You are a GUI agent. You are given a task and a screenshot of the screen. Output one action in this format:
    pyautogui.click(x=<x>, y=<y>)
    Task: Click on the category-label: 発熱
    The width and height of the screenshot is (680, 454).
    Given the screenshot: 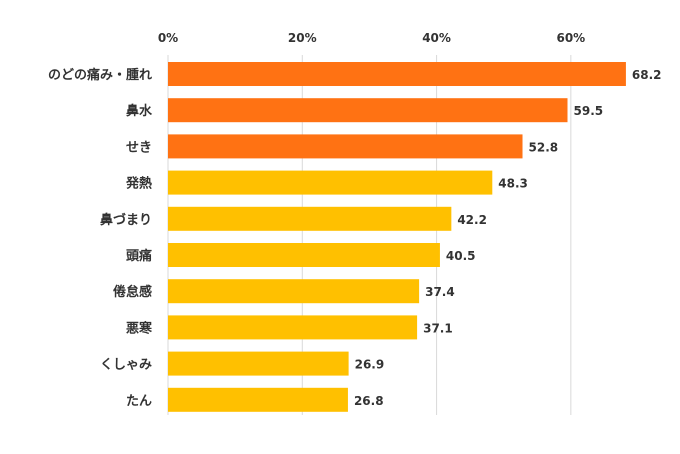 What is the action you would take?
    pyautogui.click(x=138, y=184)
    